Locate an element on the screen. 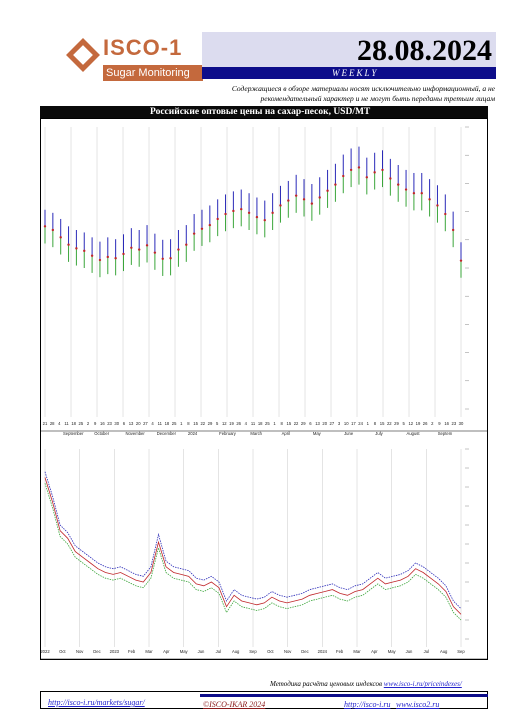  x-tick-label: 19 is located at coordinates (231, 423).